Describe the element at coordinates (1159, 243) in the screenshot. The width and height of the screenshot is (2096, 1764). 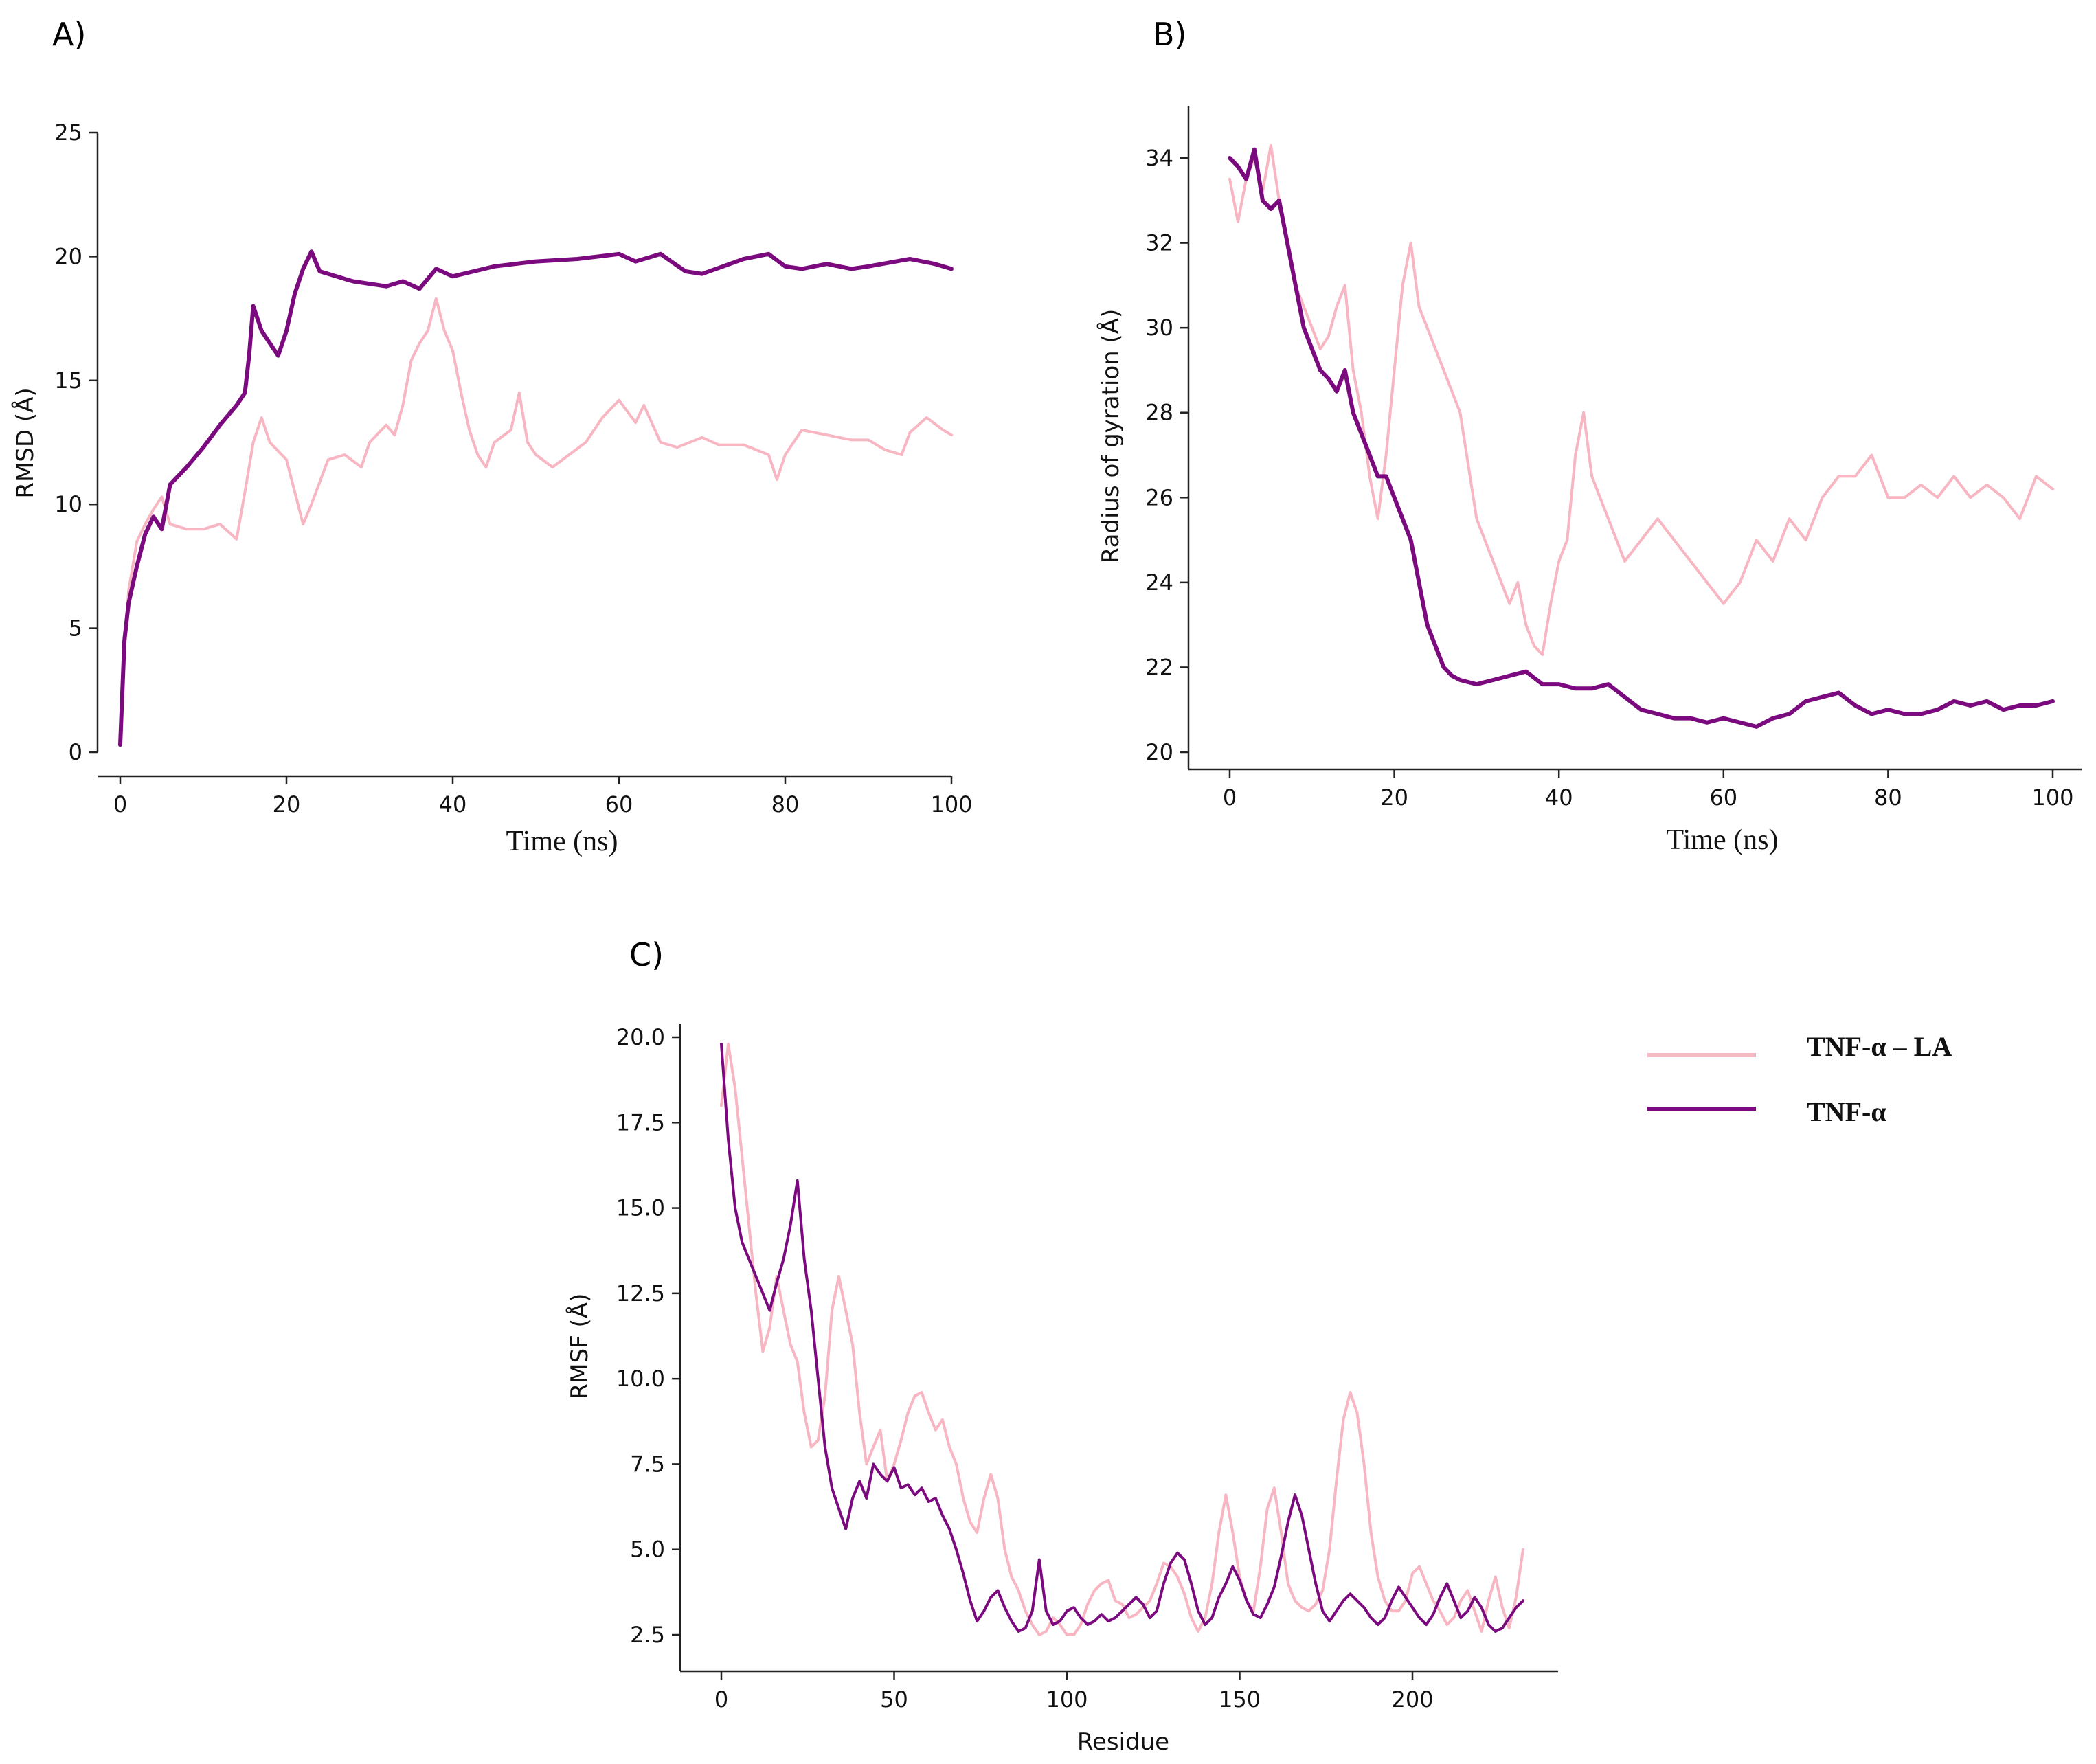
I see `y-tick-label: 32` at that location.